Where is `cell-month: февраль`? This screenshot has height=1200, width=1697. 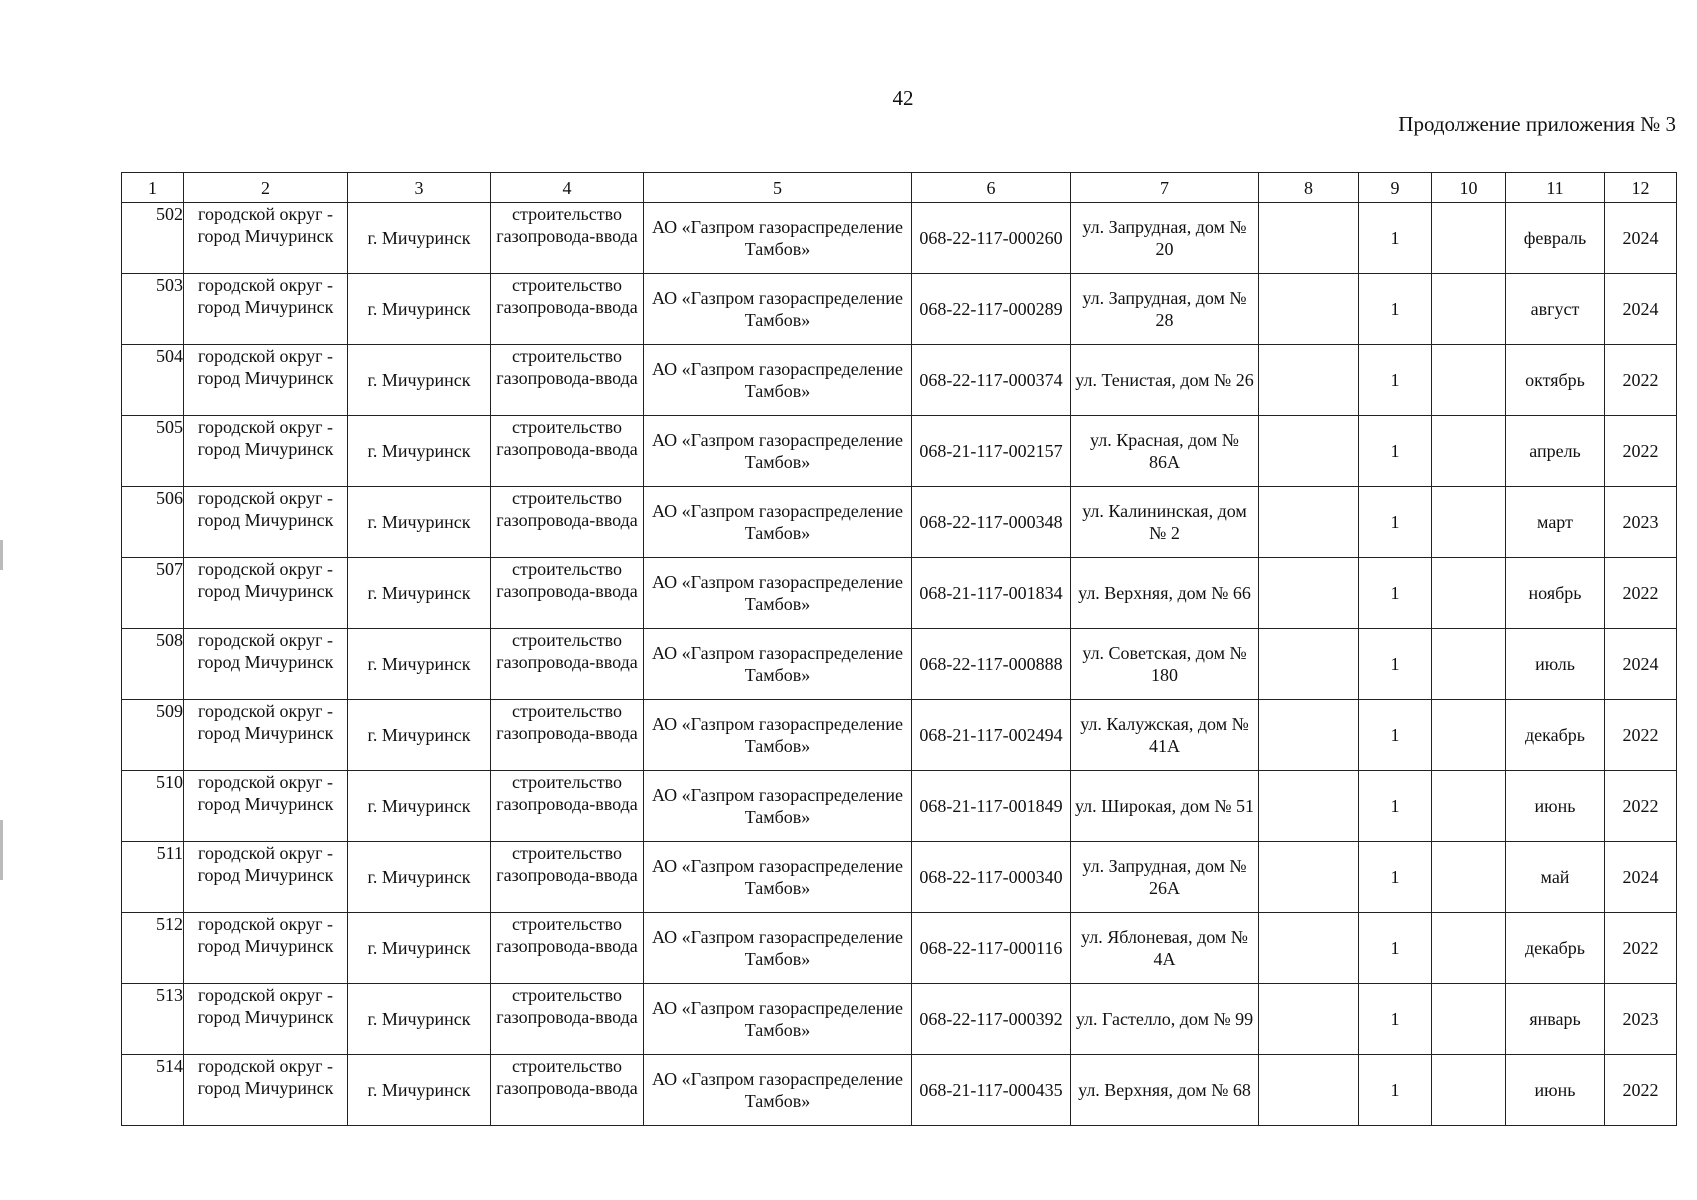 cell-month: февраль is located at coordinates (1555, 238).